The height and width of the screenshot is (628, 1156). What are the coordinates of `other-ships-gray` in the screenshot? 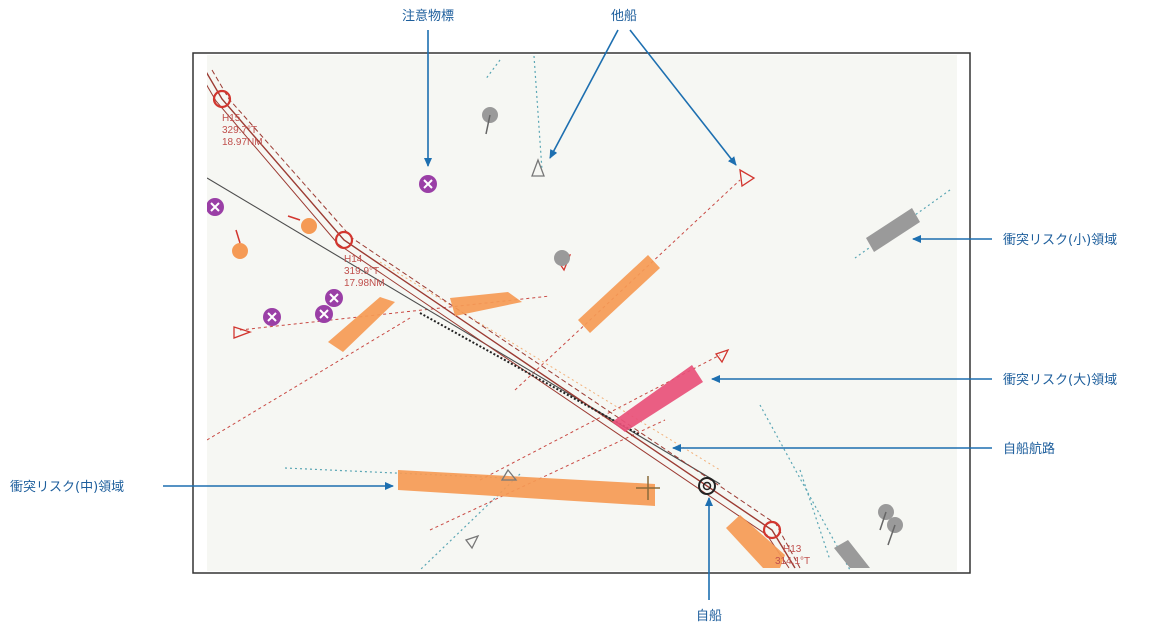 It's located at (504, 354).